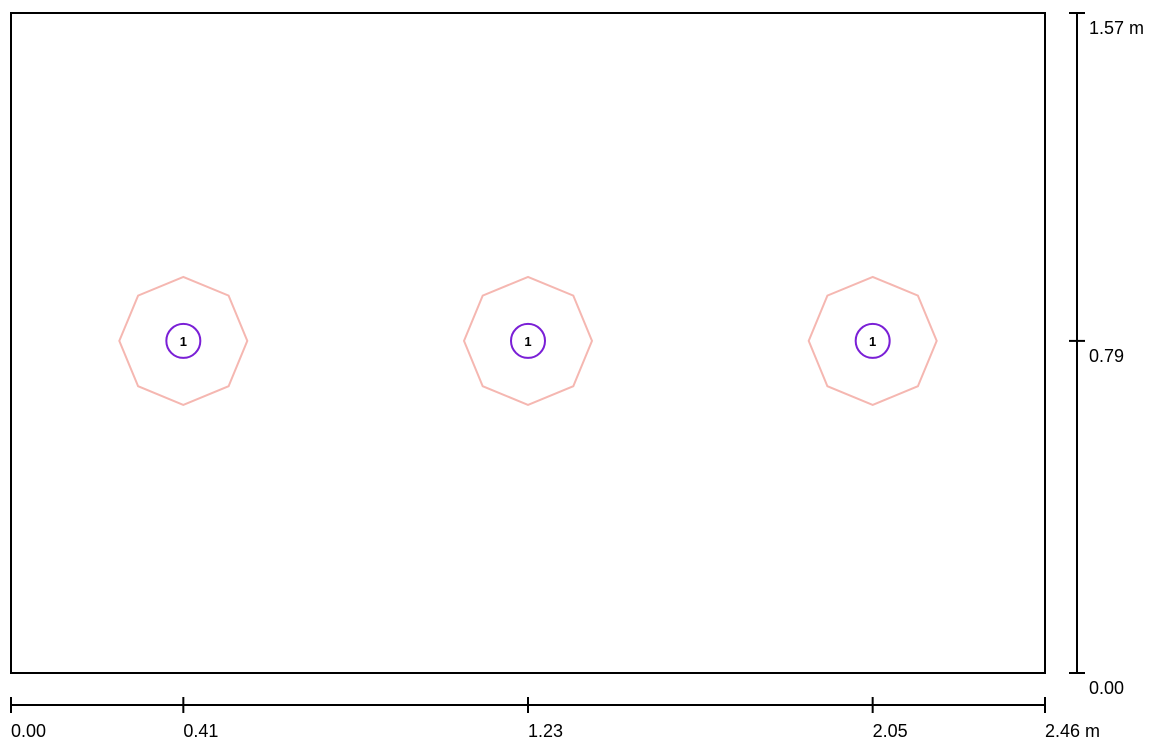  I want to click on x-dimension-label: 2.05, so click(890, 731).